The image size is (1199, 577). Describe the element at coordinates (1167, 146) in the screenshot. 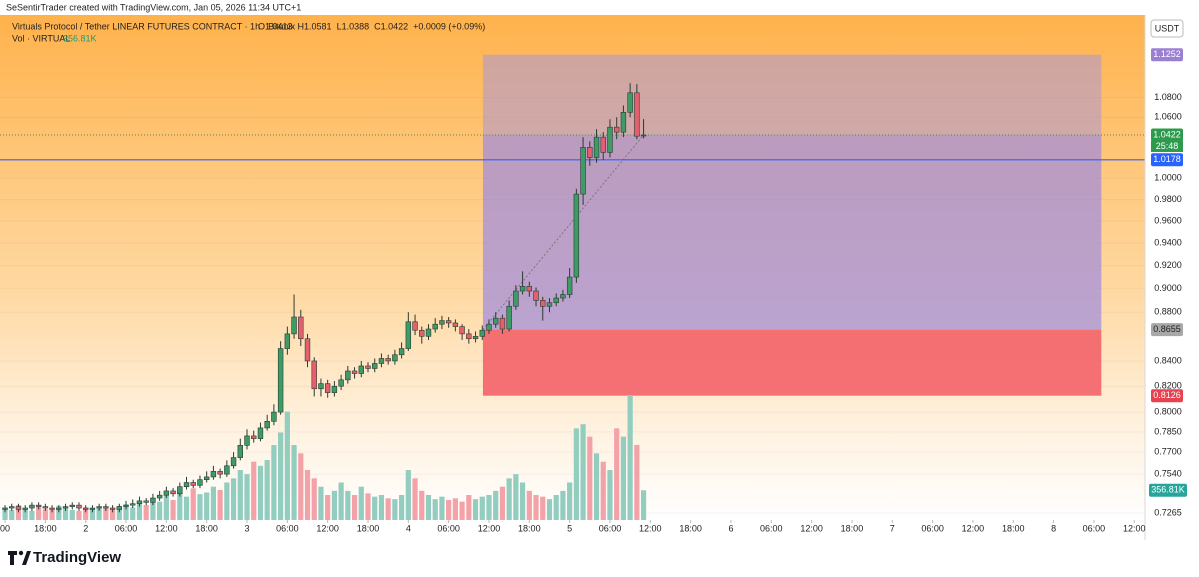

I see `countdown: 25:48` at that location.